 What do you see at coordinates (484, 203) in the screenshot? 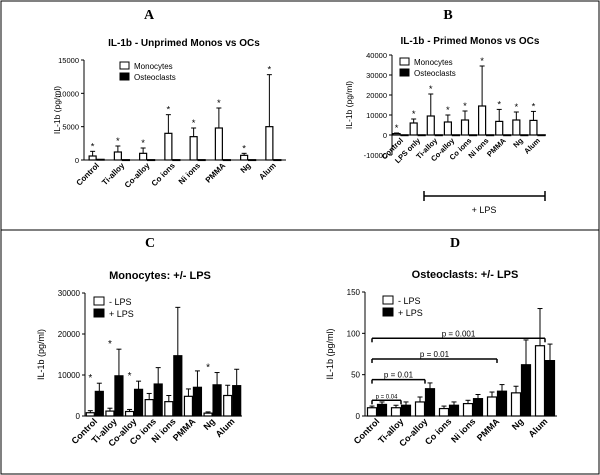
I see `lps-bracket: + LPS` at bounding box center [484, 203].